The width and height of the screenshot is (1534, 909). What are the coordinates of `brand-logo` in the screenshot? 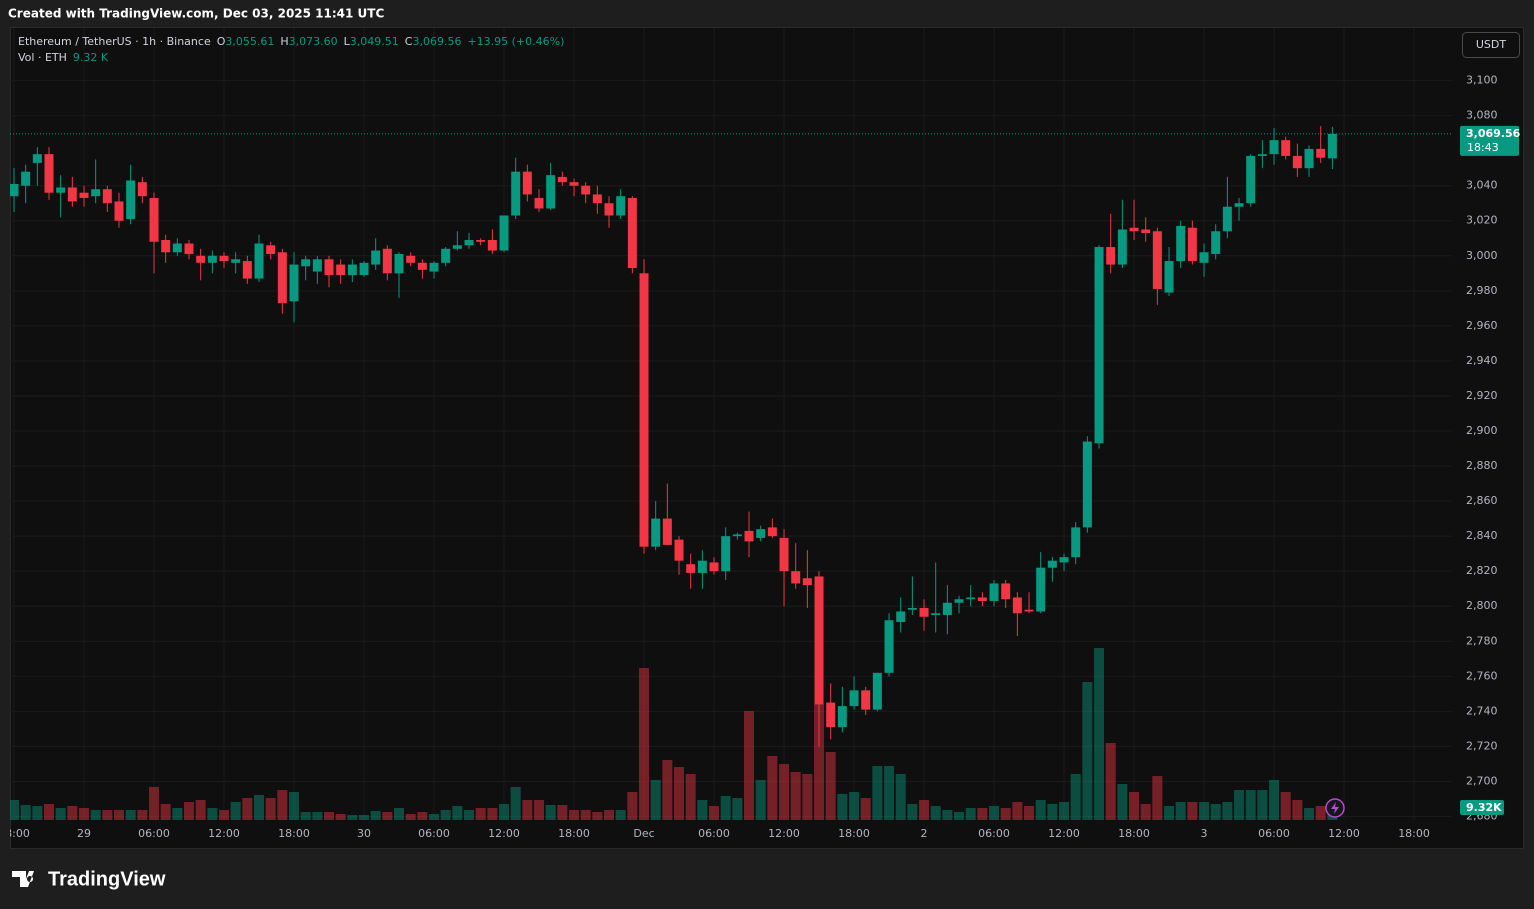 It's located at (23, 879).